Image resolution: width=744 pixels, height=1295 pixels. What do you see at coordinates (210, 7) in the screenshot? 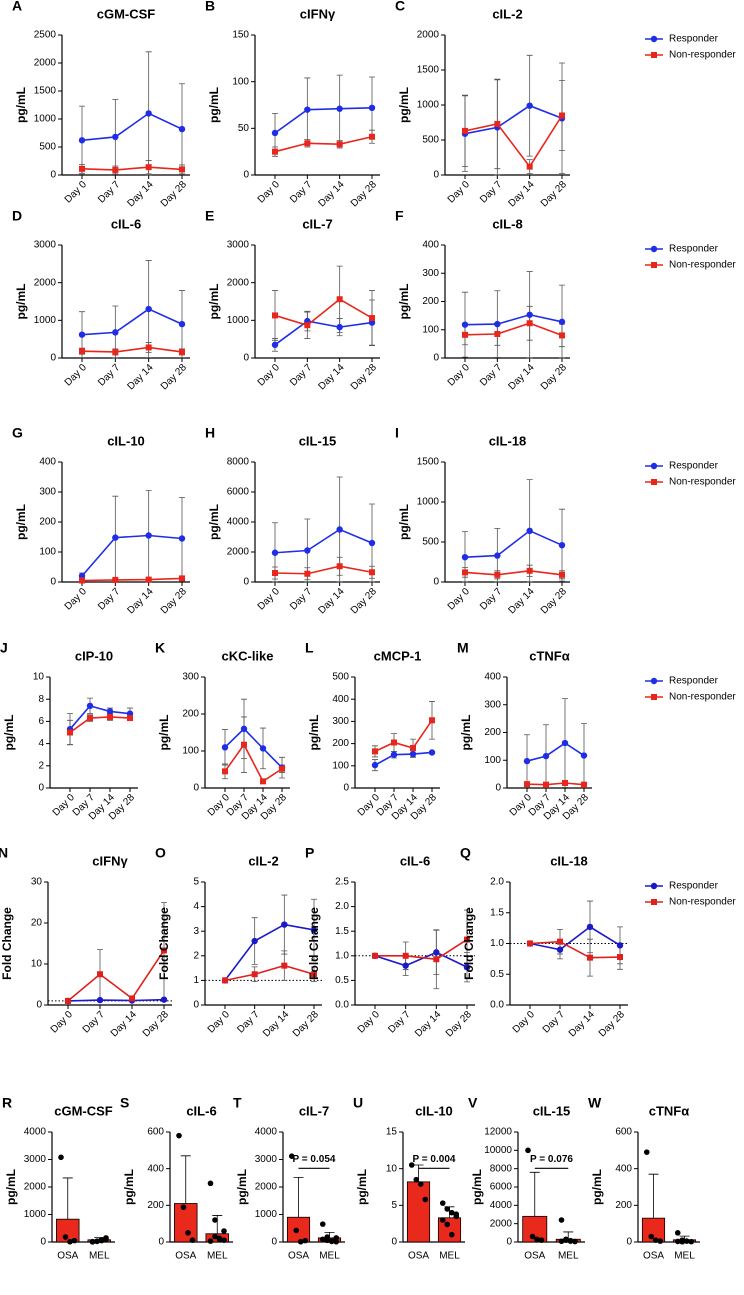
I see `panel-label: B` at bounding box center [210, 7].